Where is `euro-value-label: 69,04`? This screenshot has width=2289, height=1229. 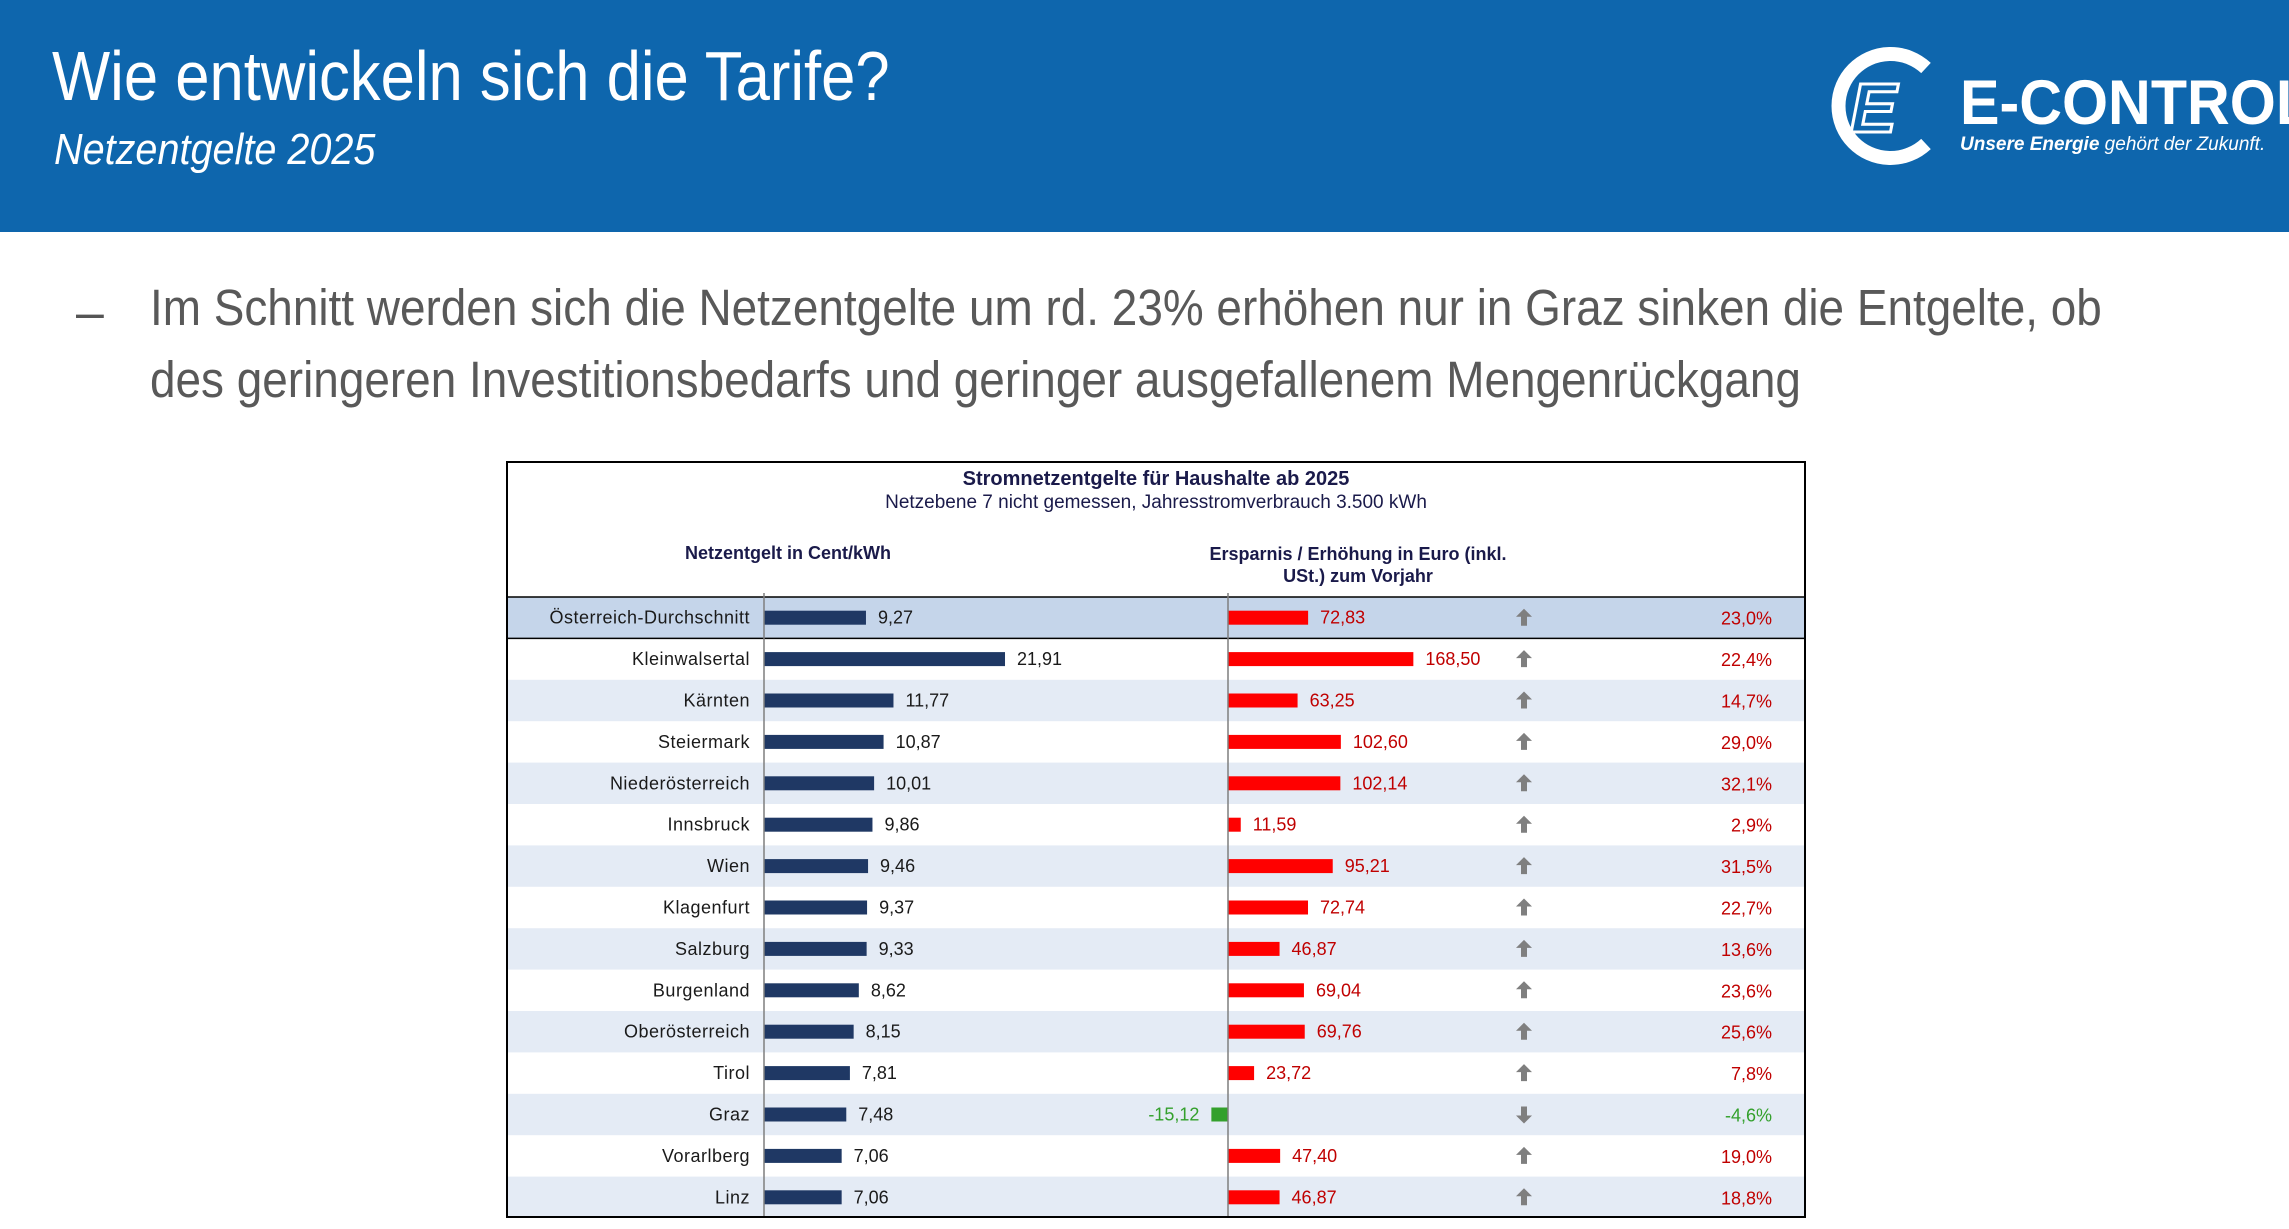
euro-value-label: 69,04 is located at coordinates (1338, 990).